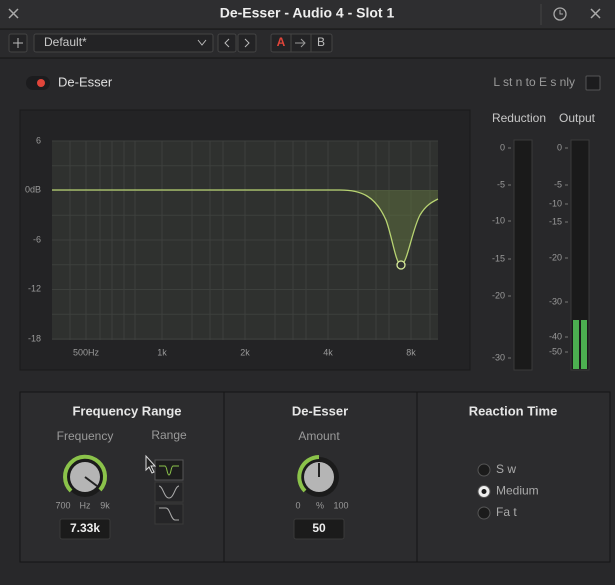 This screenshot has height=585, width=615. Describe the element at coordinates (162, 352) in the screenshot. I see `x-axis-label: 1k` at that location.